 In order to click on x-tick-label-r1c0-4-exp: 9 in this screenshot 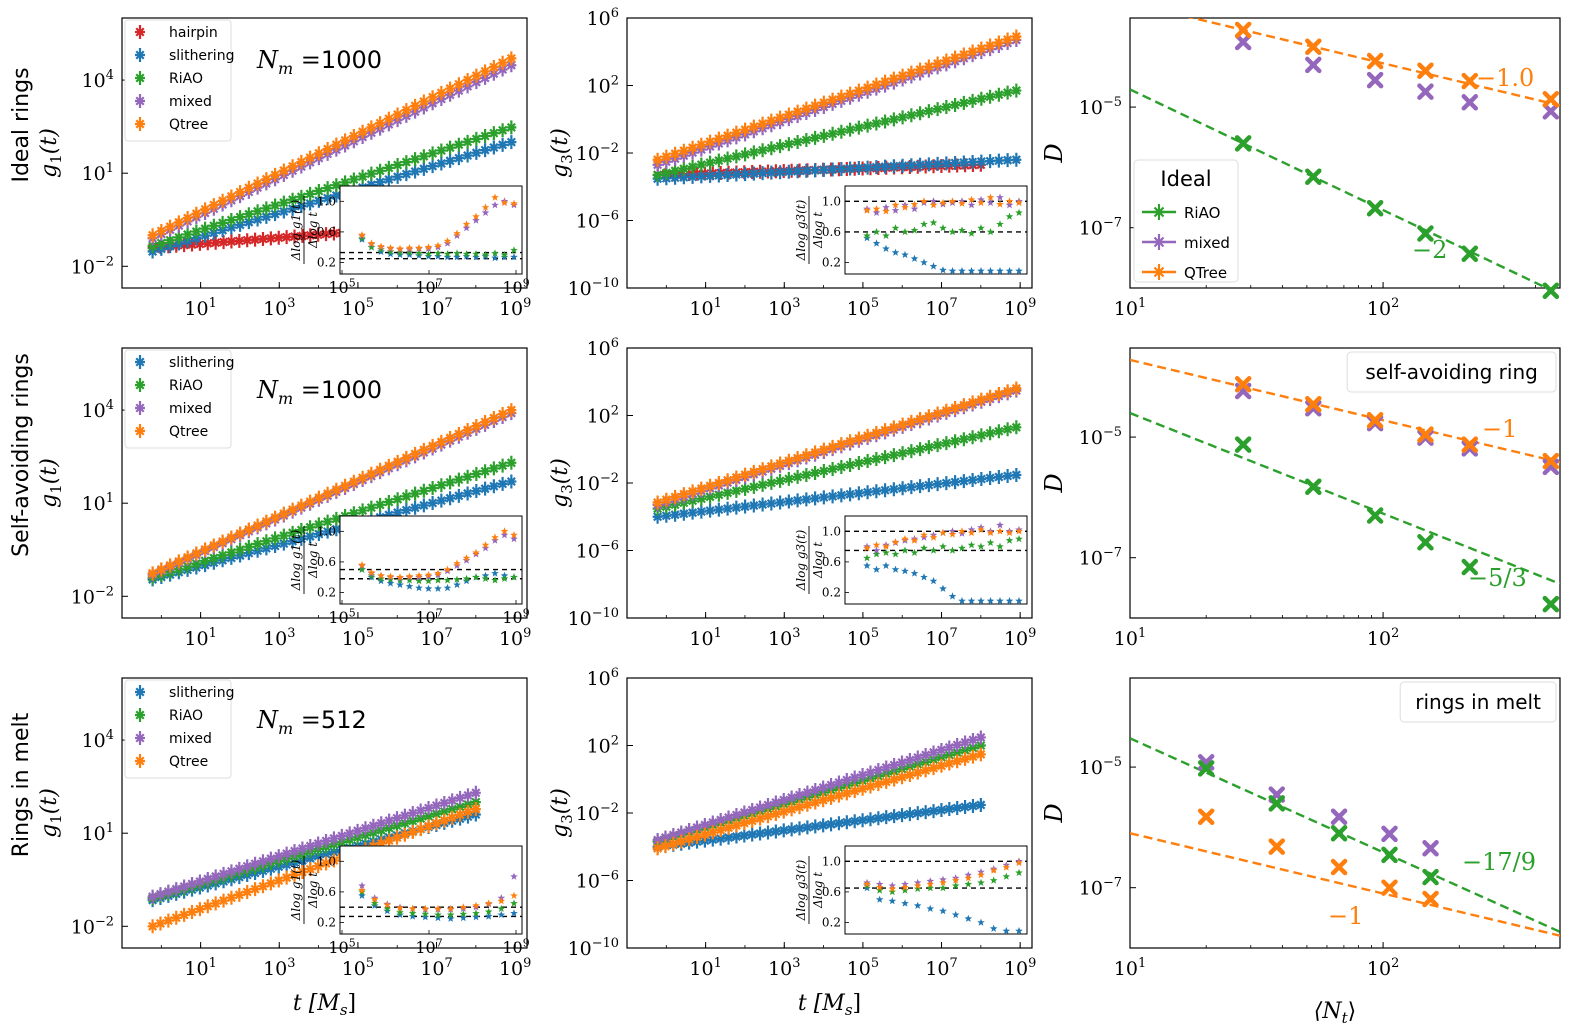, I will do `click(527, 633)`.